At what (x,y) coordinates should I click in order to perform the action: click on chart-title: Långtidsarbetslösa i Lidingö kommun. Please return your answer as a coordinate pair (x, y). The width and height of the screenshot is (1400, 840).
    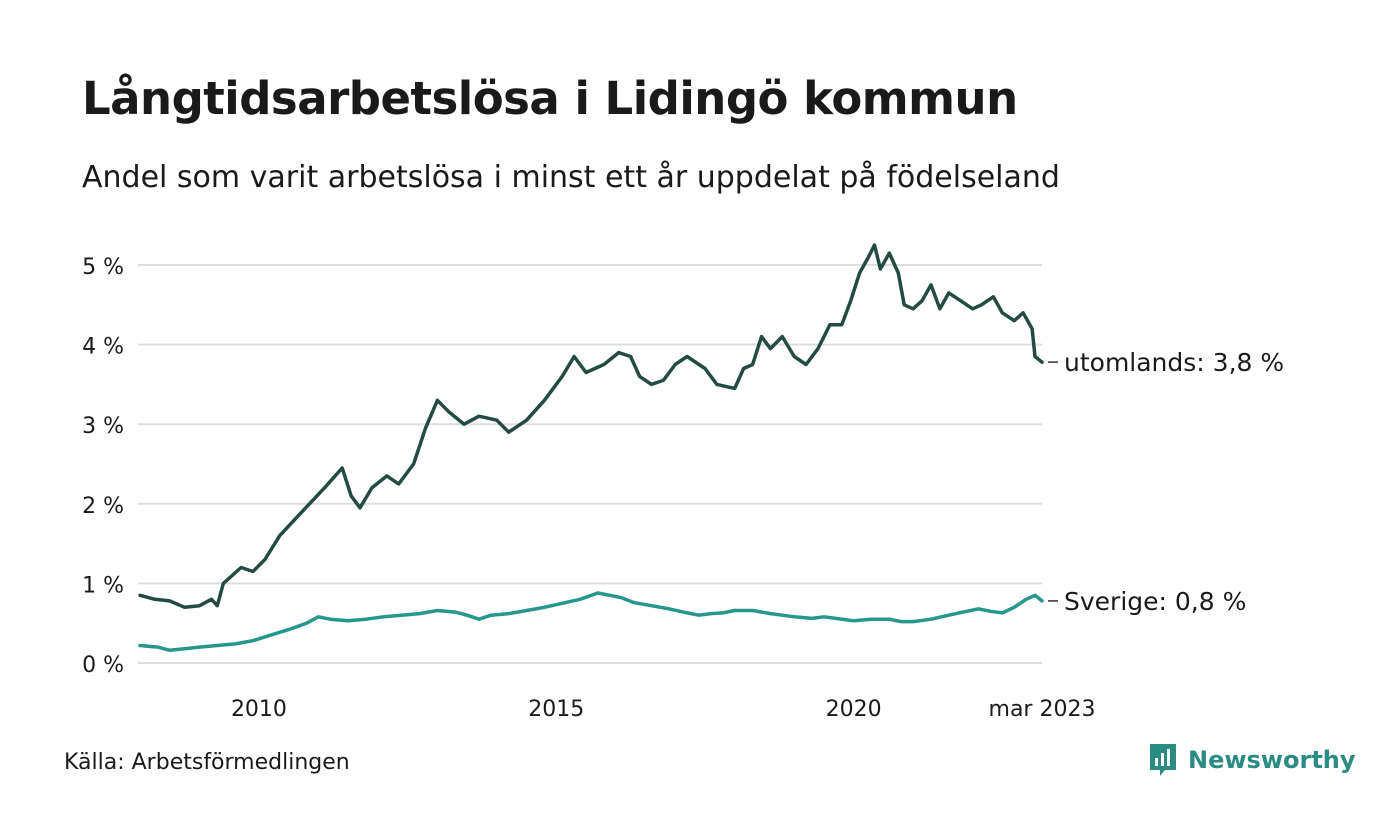
    Looking at the image, I should click on (550, 98).